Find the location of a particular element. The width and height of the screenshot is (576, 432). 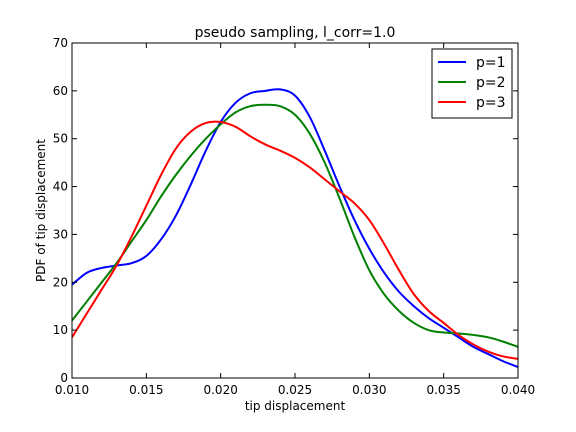

legend: p=1 p=2 p=3 is located at coordinates (472, 83).